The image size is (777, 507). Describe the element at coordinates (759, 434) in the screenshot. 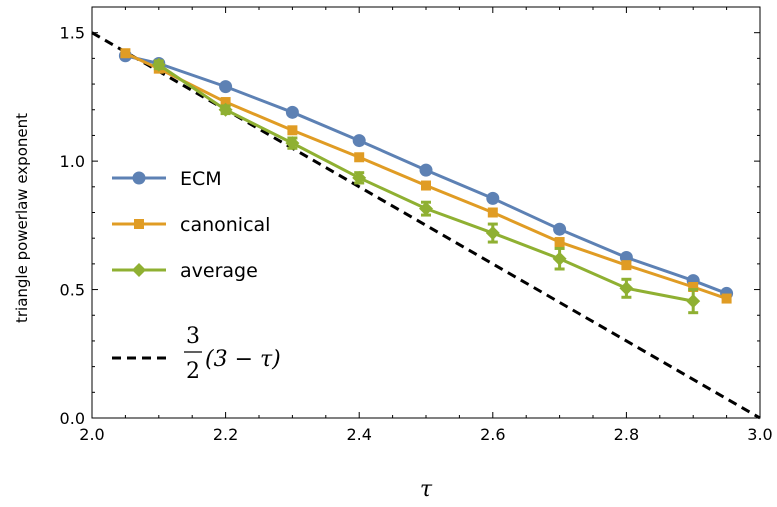

I see `x-tick-label: 3.0` at that location.